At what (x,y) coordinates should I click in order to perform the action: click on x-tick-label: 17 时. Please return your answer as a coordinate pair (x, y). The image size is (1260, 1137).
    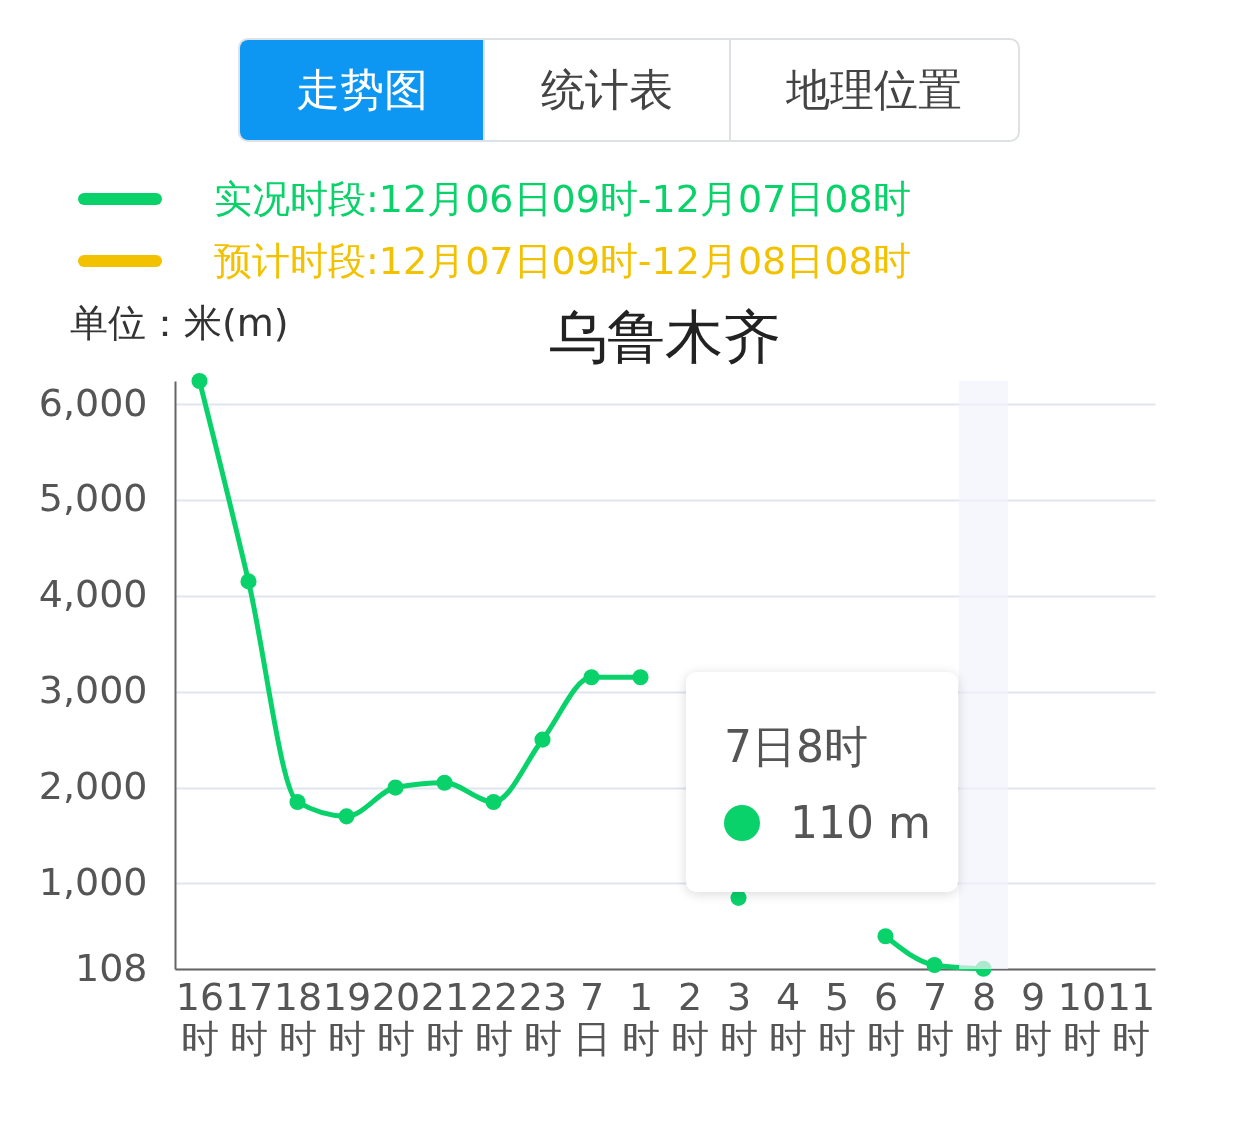
    Looking at the image, I should click on (249, 1017).